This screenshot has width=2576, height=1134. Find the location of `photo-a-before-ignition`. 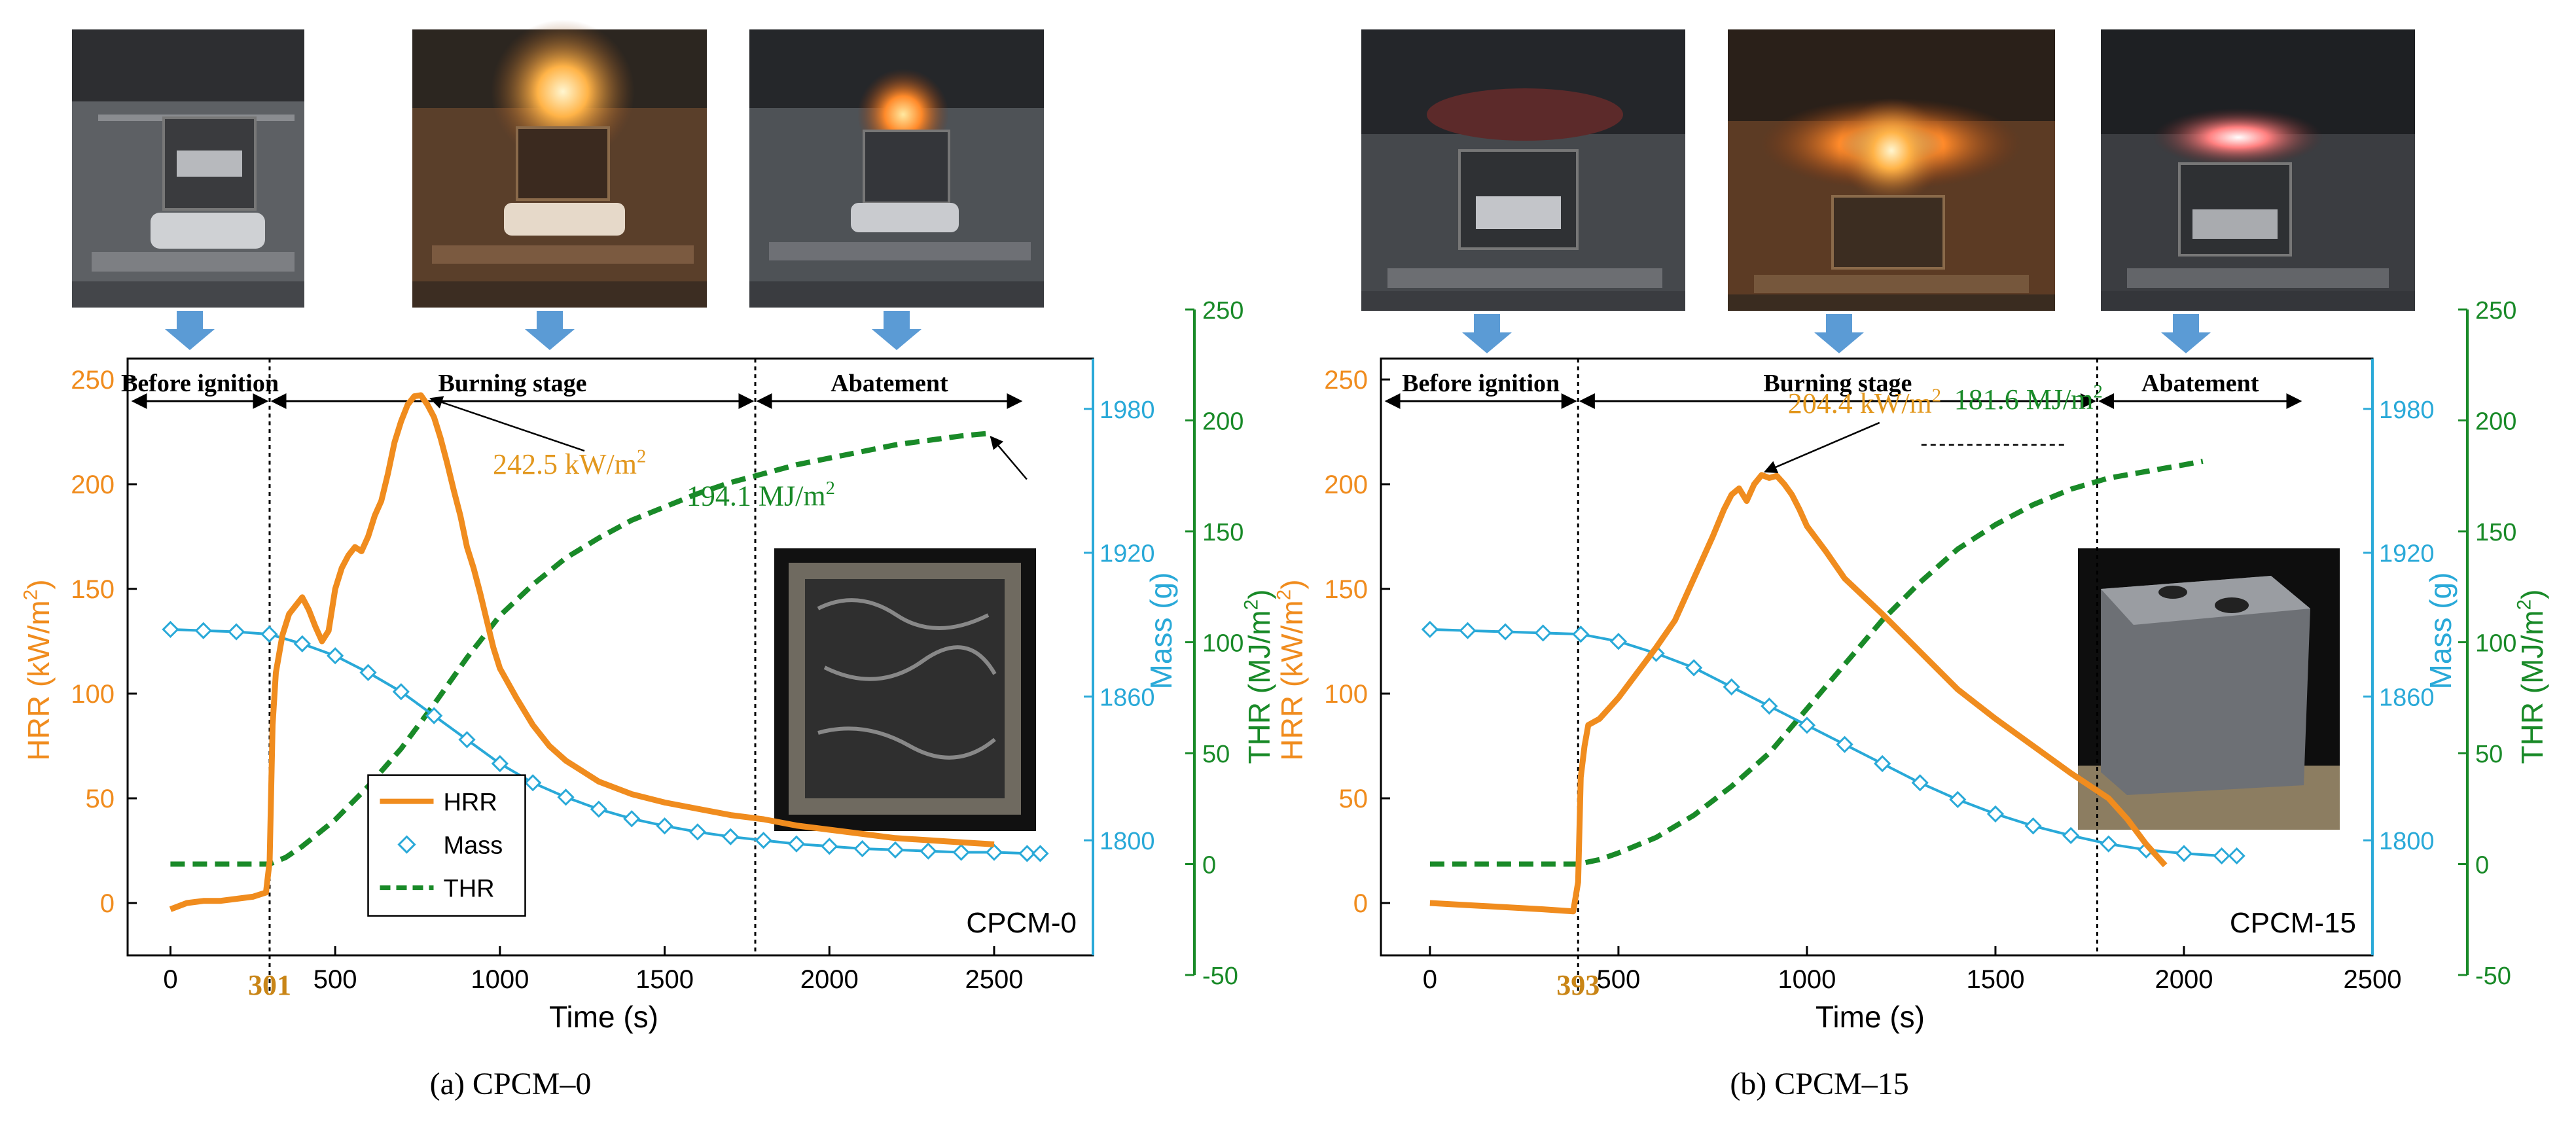

photo-a-before-ignition is located at coordinates (188, 169).